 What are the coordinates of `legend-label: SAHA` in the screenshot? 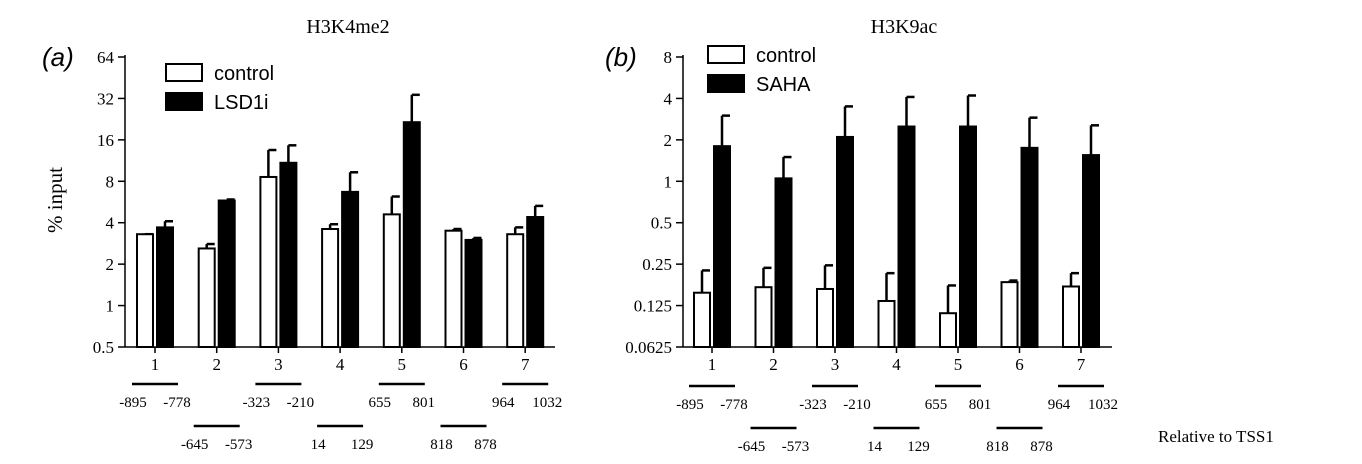 It's located at (783, 85).